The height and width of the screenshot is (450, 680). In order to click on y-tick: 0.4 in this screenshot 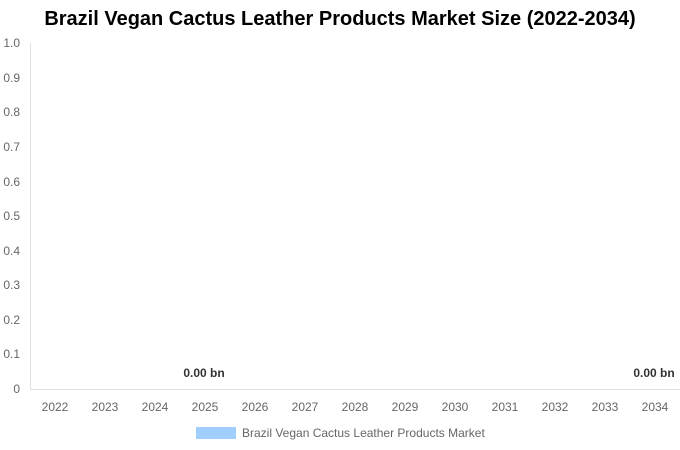, I will do `click(11, 251)`.